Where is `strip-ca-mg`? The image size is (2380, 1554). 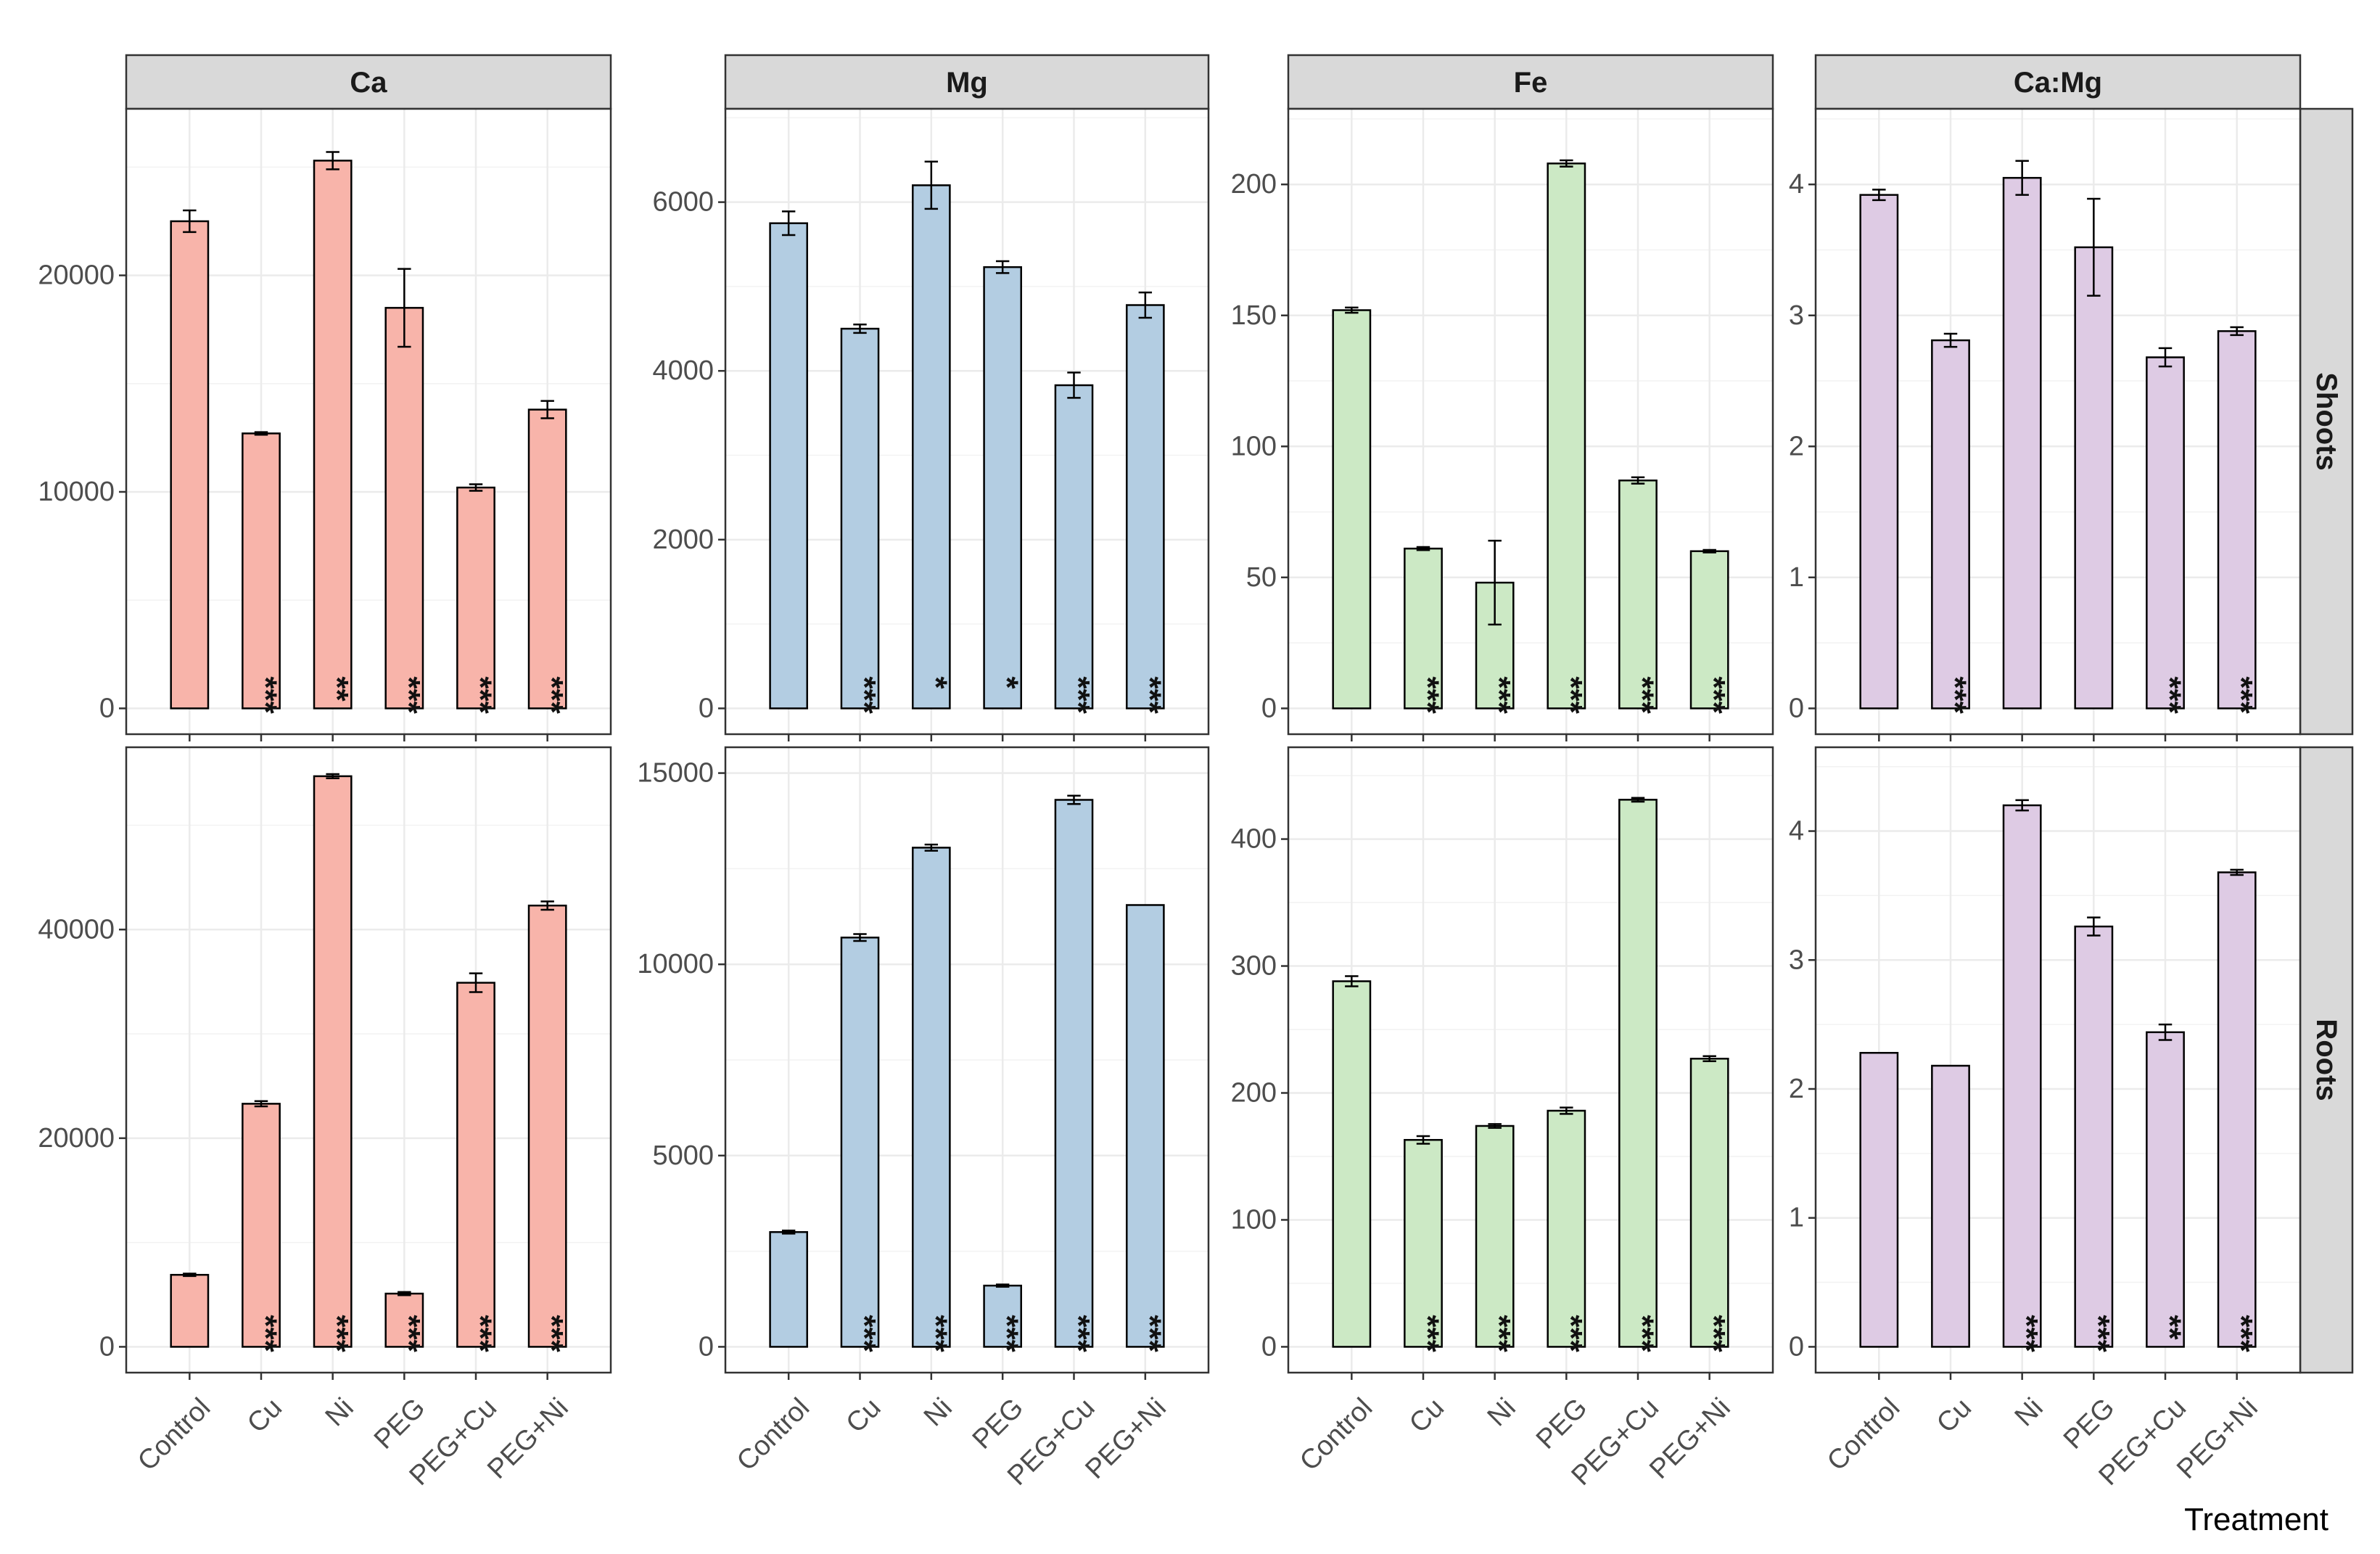
strip-ca-mg is located at coordinates (2058, 82).